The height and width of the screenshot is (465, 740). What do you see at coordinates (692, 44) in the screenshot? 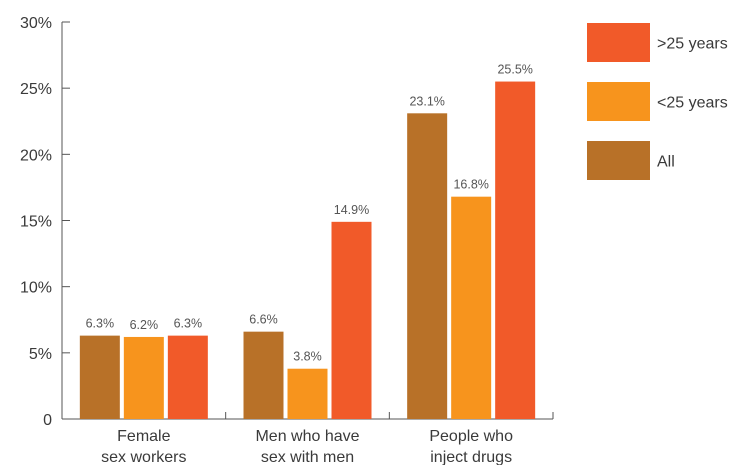
I see `legend-label: >25 years` at bounding box center [692, 44].